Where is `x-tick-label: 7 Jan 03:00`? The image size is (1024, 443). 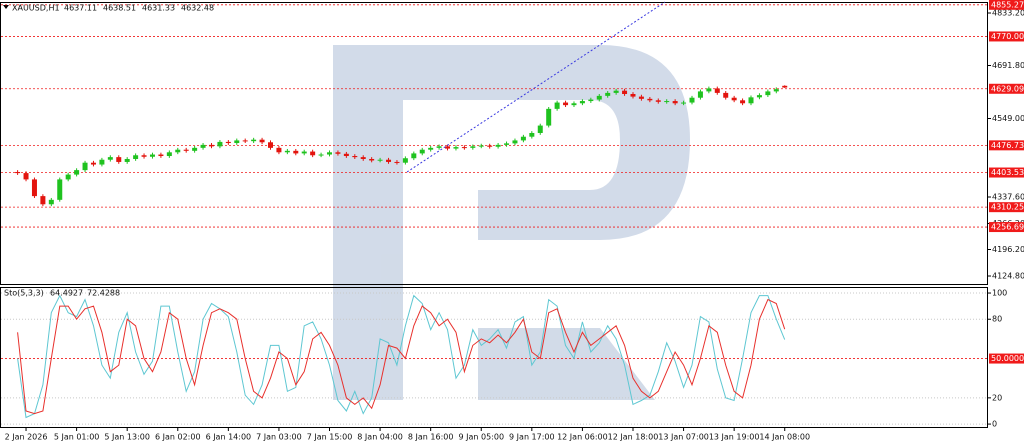
x-tick-label: 7 Jan 03:00 is located at coordinates (279, 437).